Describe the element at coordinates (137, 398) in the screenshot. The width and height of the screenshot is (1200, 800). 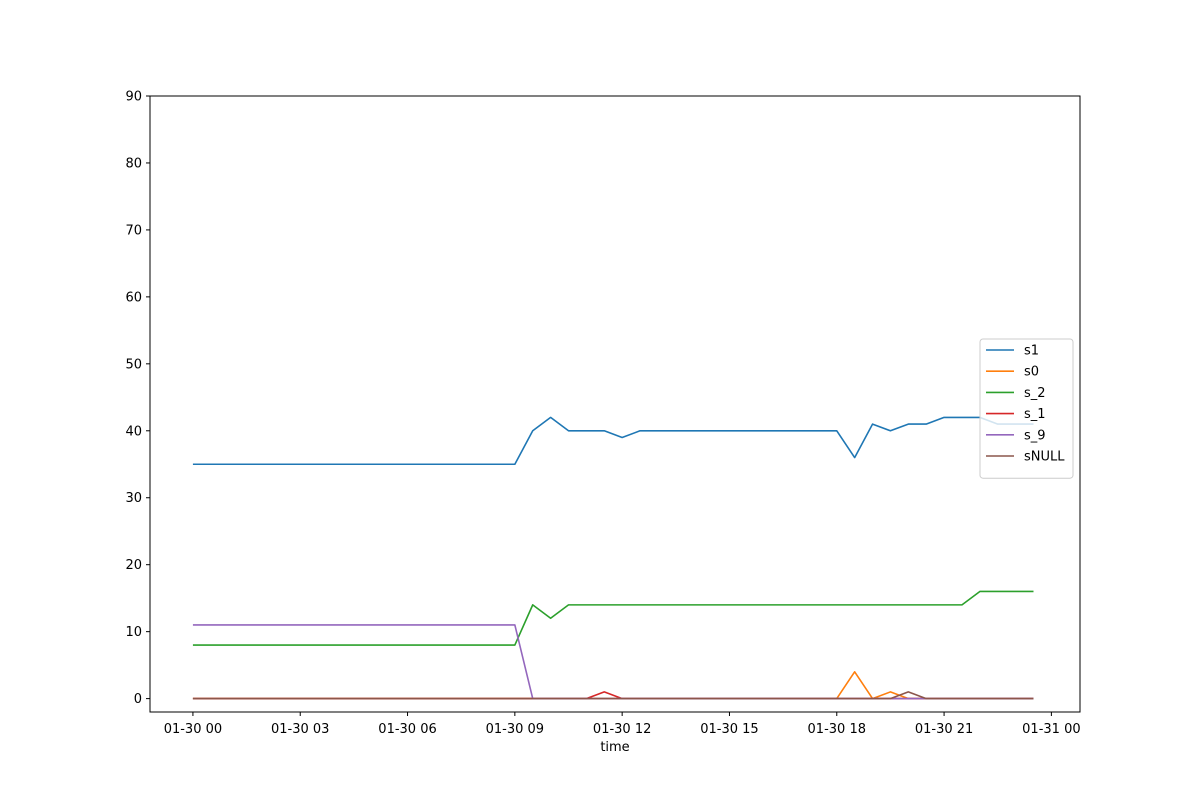
I see `y-axis: 0 10 20 30 40 50 60 70 80 90` at that location.